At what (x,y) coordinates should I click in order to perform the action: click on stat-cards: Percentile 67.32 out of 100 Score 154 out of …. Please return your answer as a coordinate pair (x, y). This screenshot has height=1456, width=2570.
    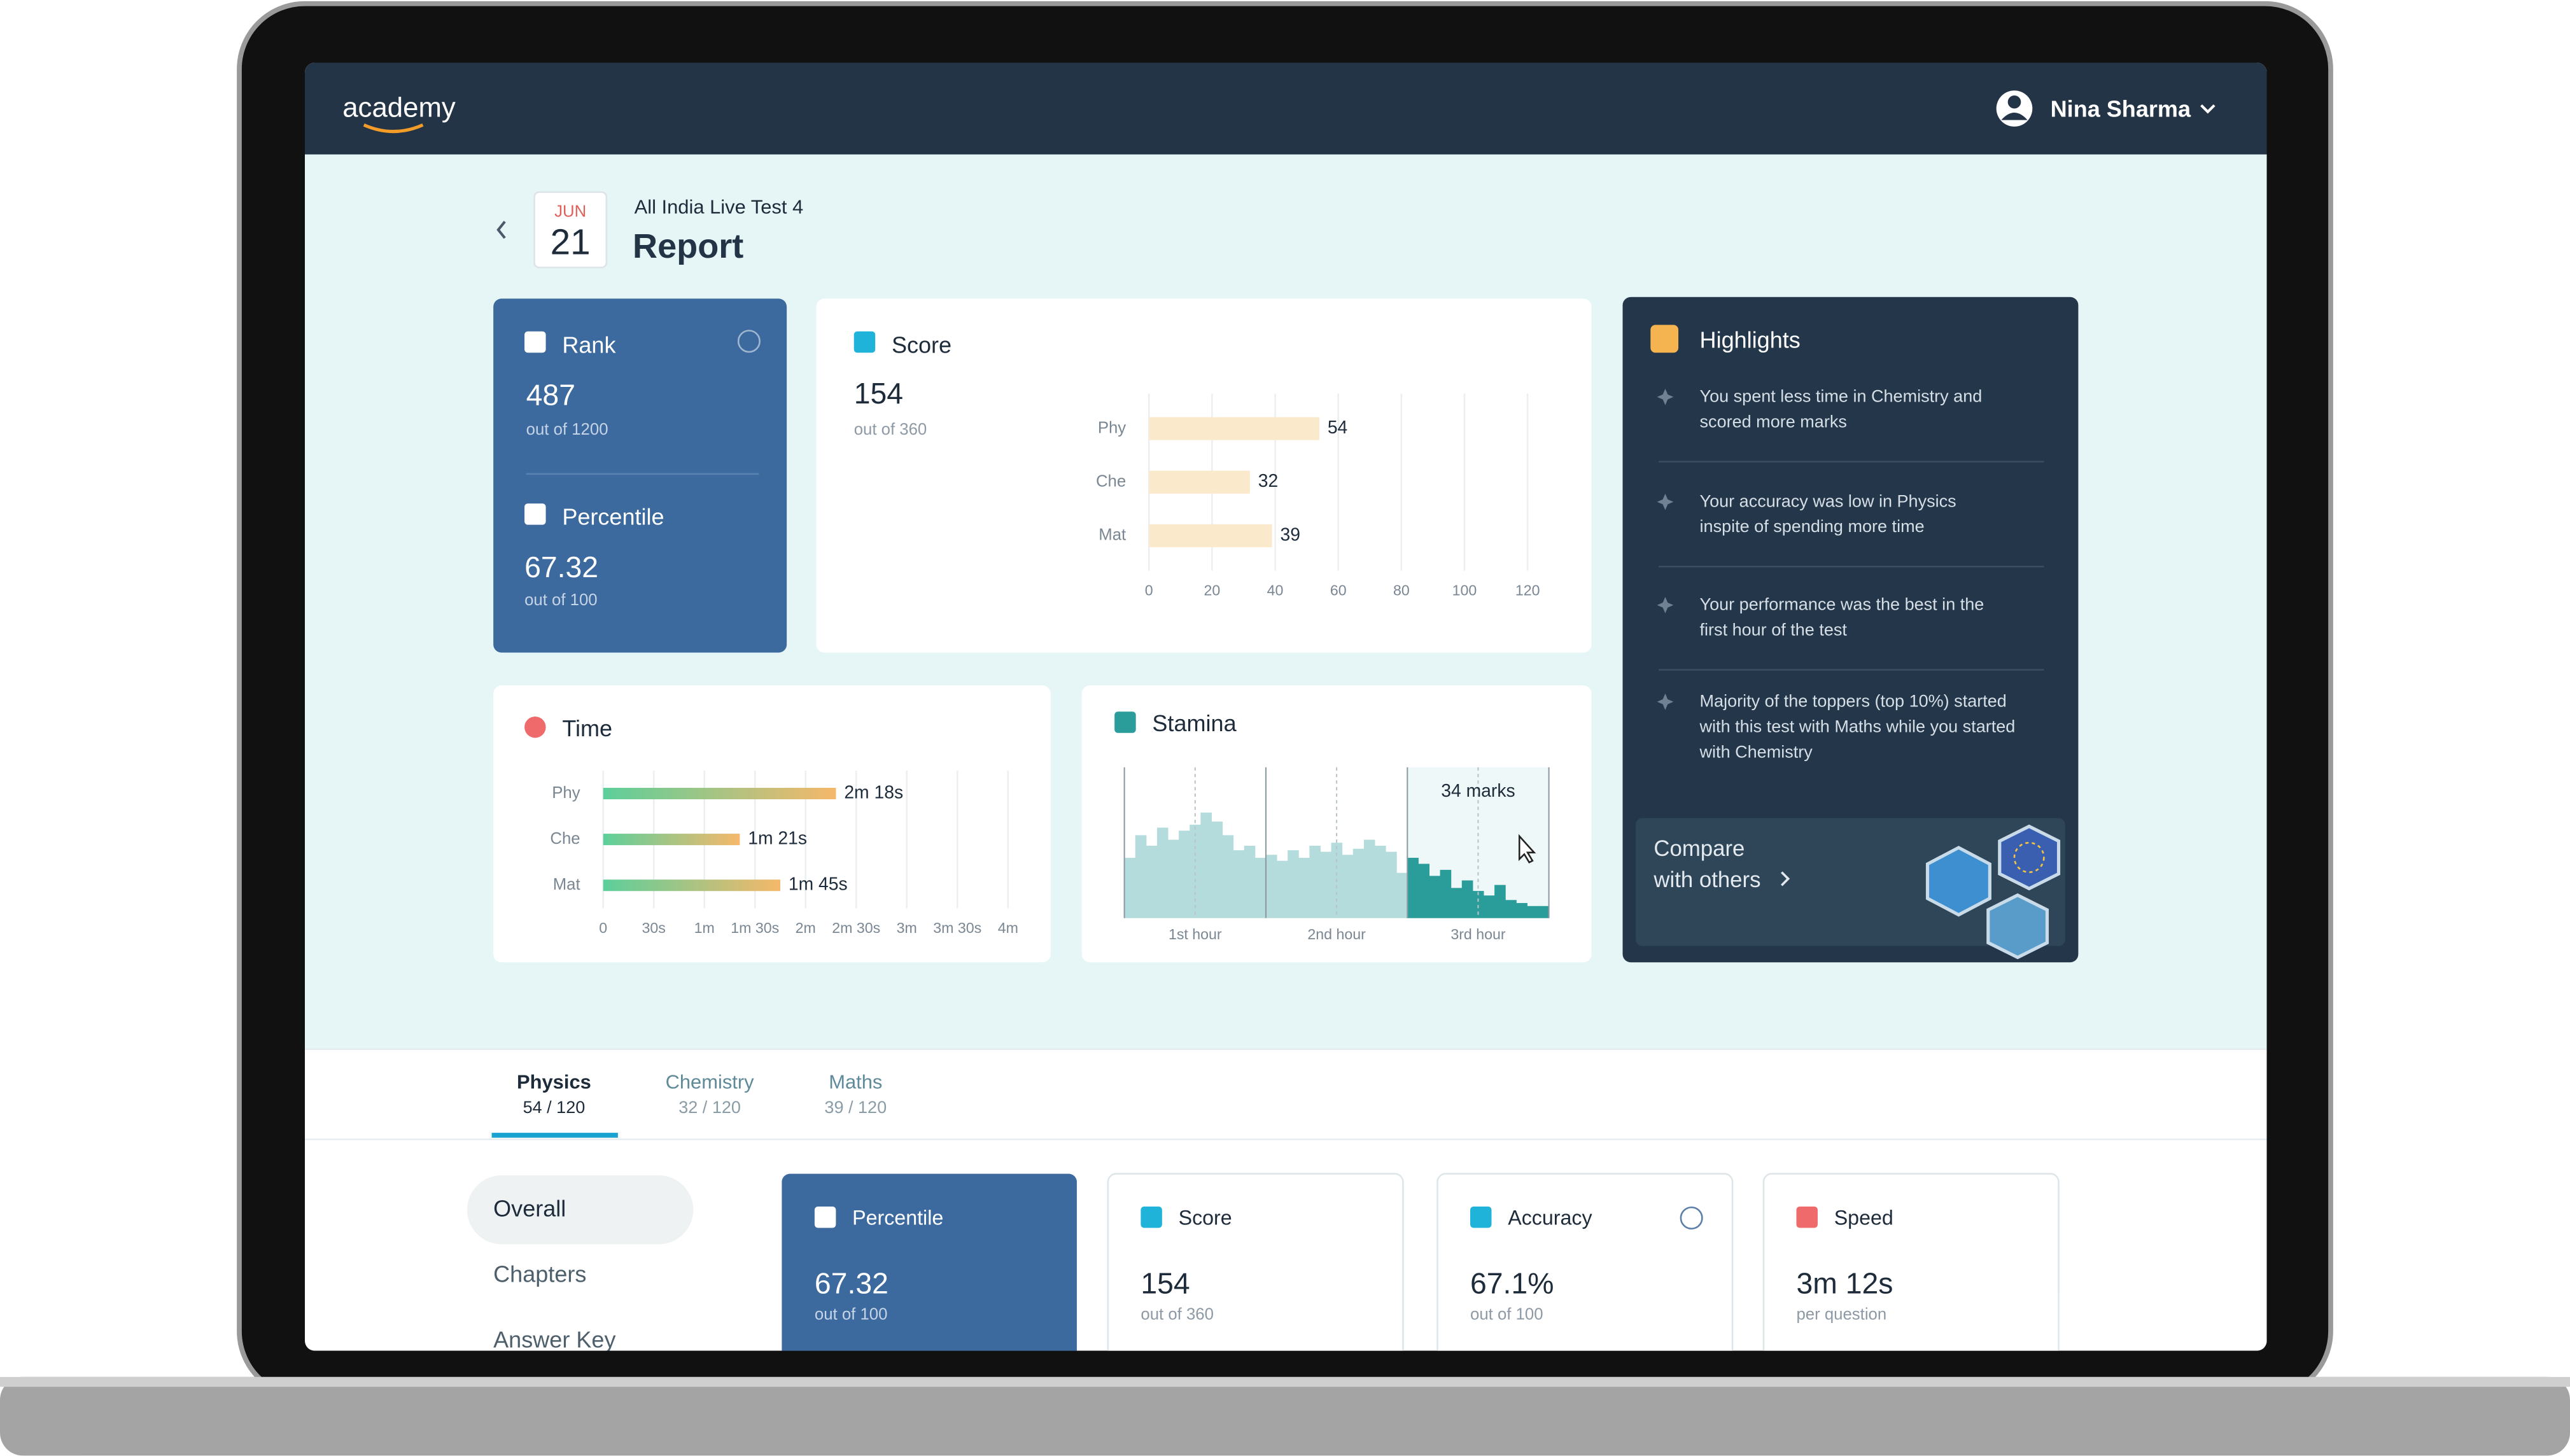
    Looking at the image, I should click on (1421, 1262).